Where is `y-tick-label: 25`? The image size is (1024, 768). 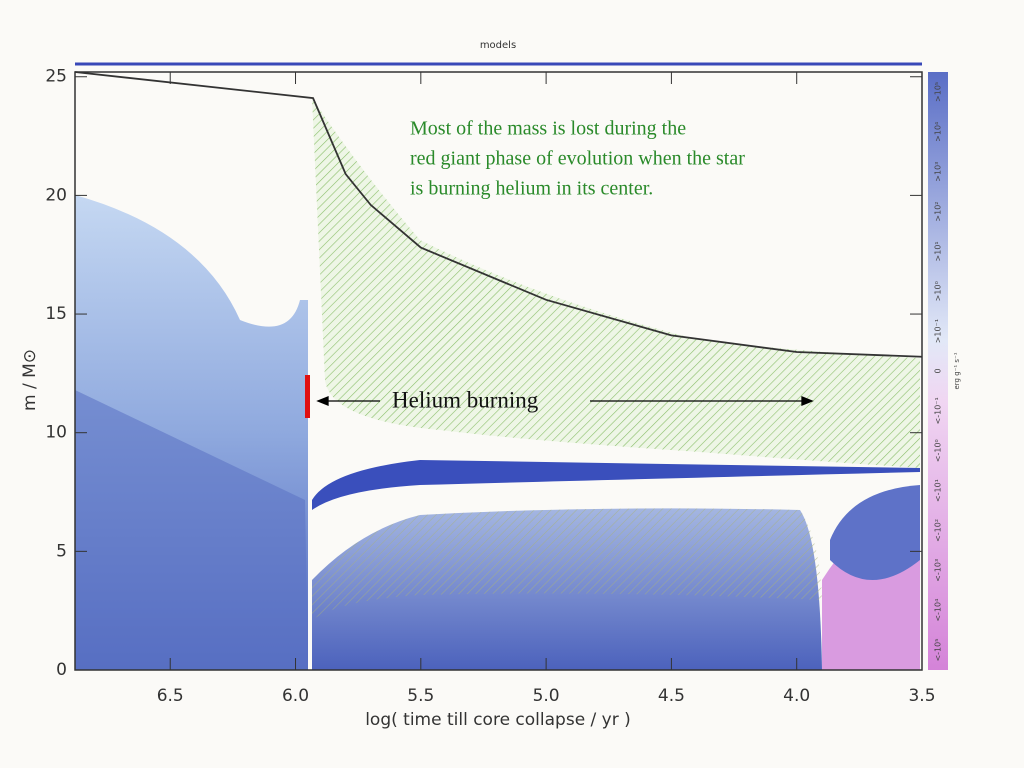
y-tick-label: 25 is located at coordinates (56, 77).